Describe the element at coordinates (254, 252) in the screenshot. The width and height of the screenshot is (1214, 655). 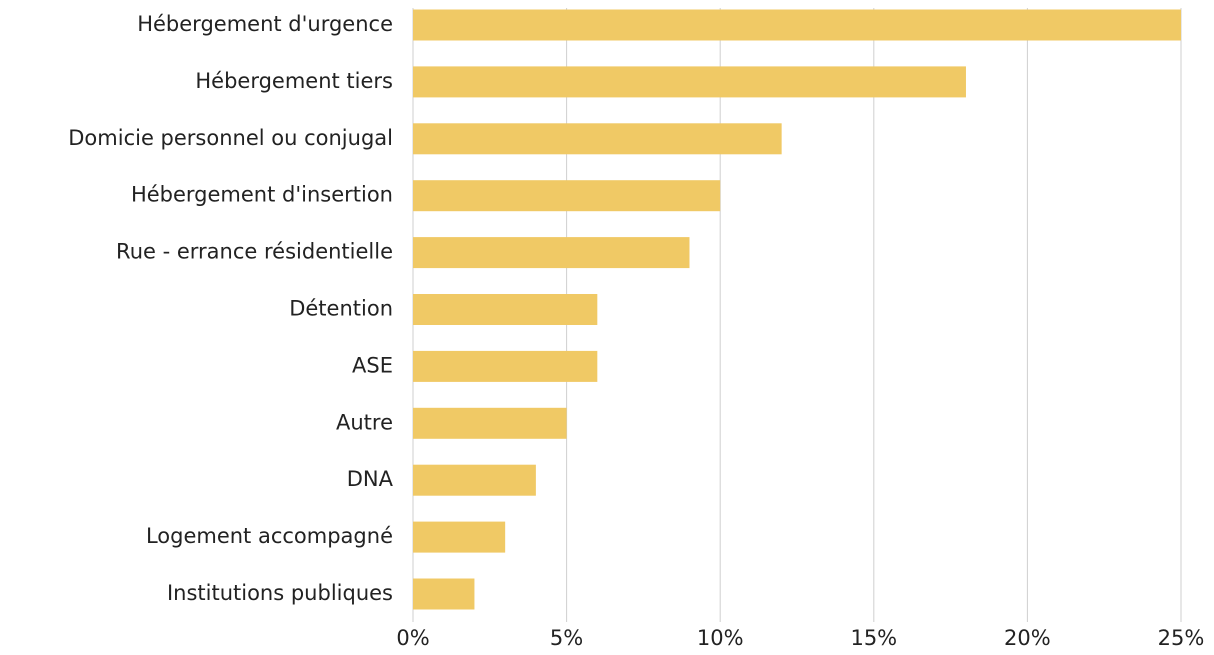
I see `y-tick-label: Rue - errance résidentielle` at that location.